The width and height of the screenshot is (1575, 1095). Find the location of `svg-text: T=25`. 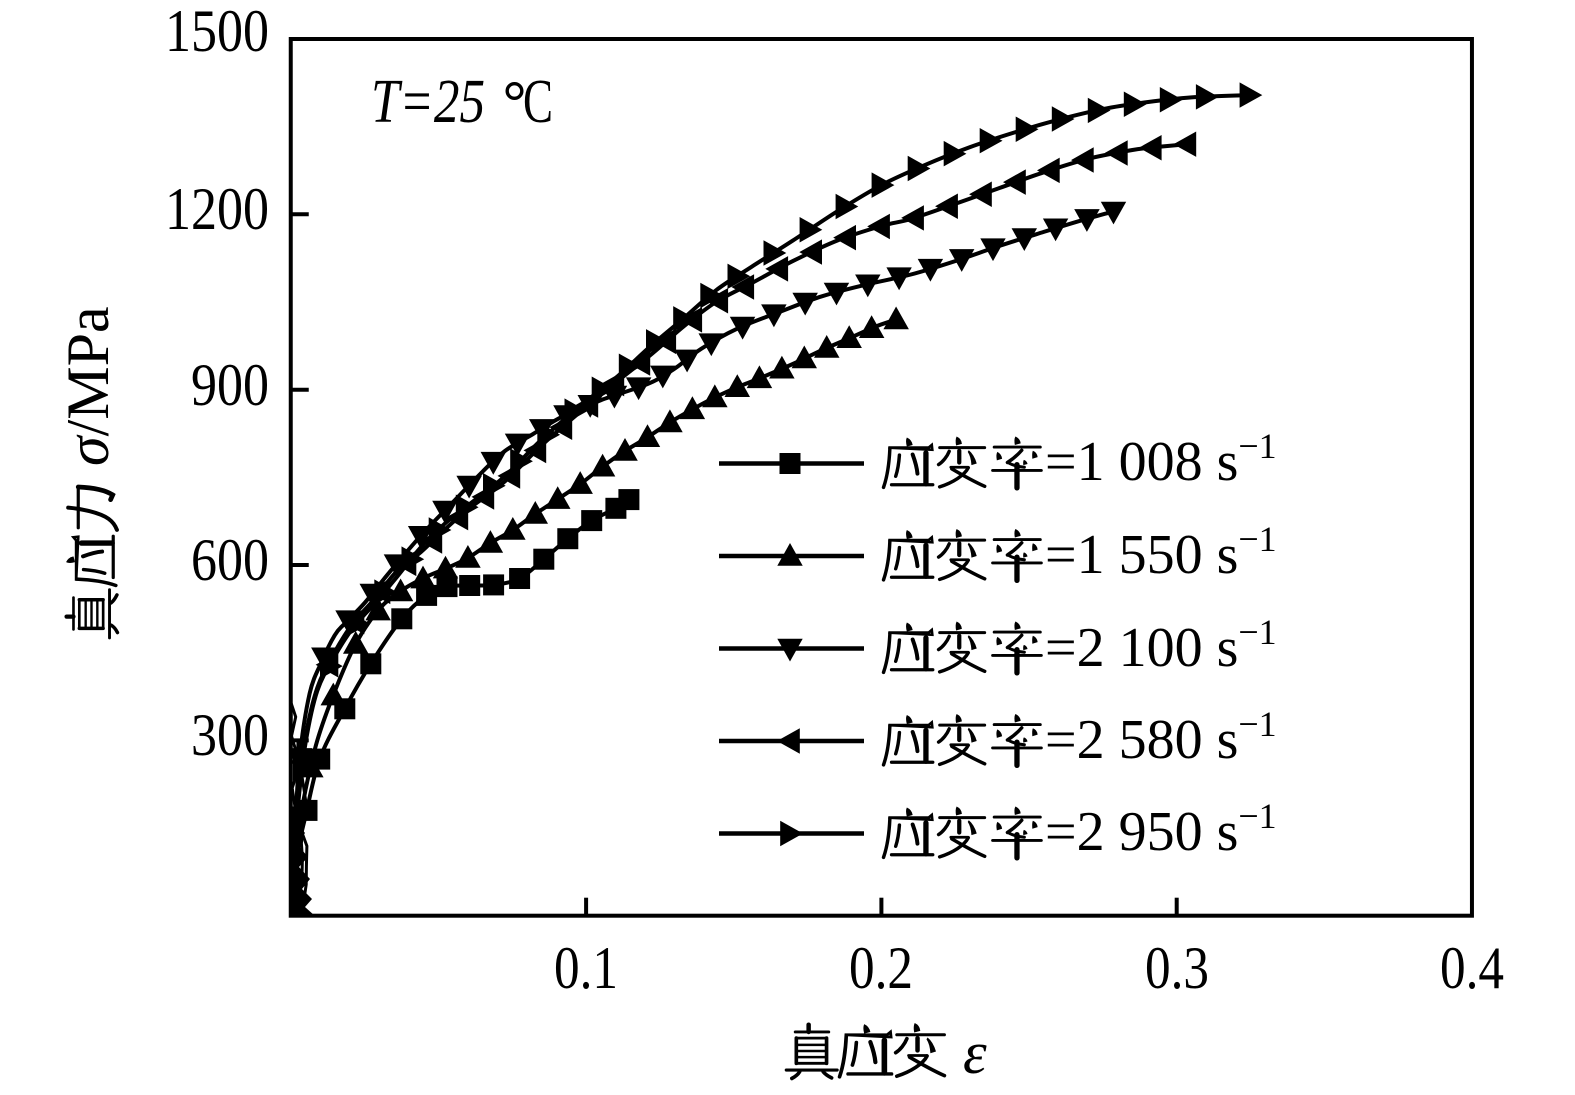

svg-text: T=25 is located at coordinates (428, 102).